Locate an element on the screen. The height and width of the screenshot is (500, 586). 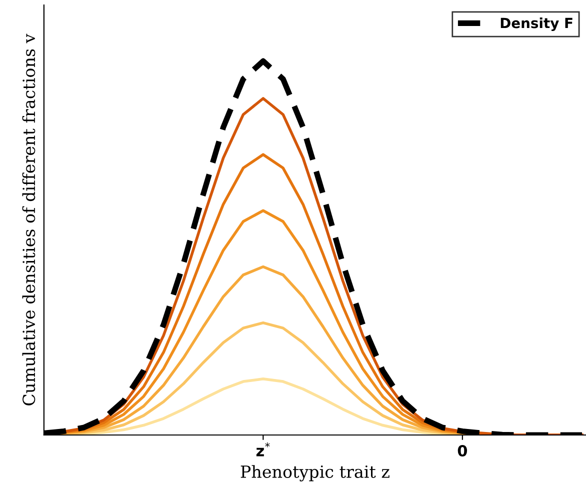
legend-label: Density F is located at coordinates (536, 25).